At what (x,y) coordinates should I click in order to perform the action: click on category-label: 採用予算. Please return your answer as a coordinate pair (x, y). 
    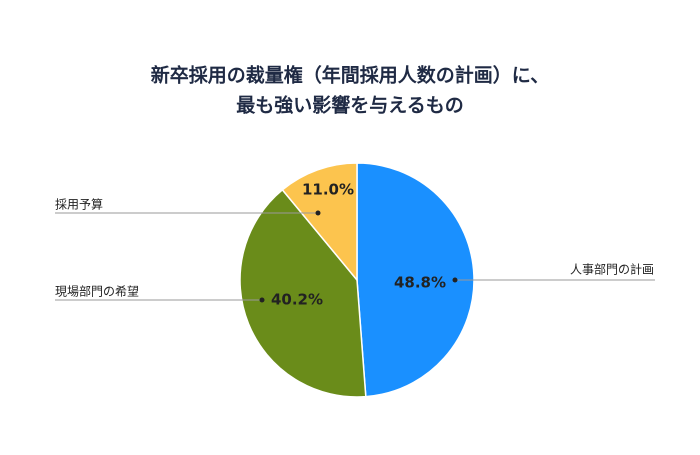
    Looking at the image, I should click on (79, 204).